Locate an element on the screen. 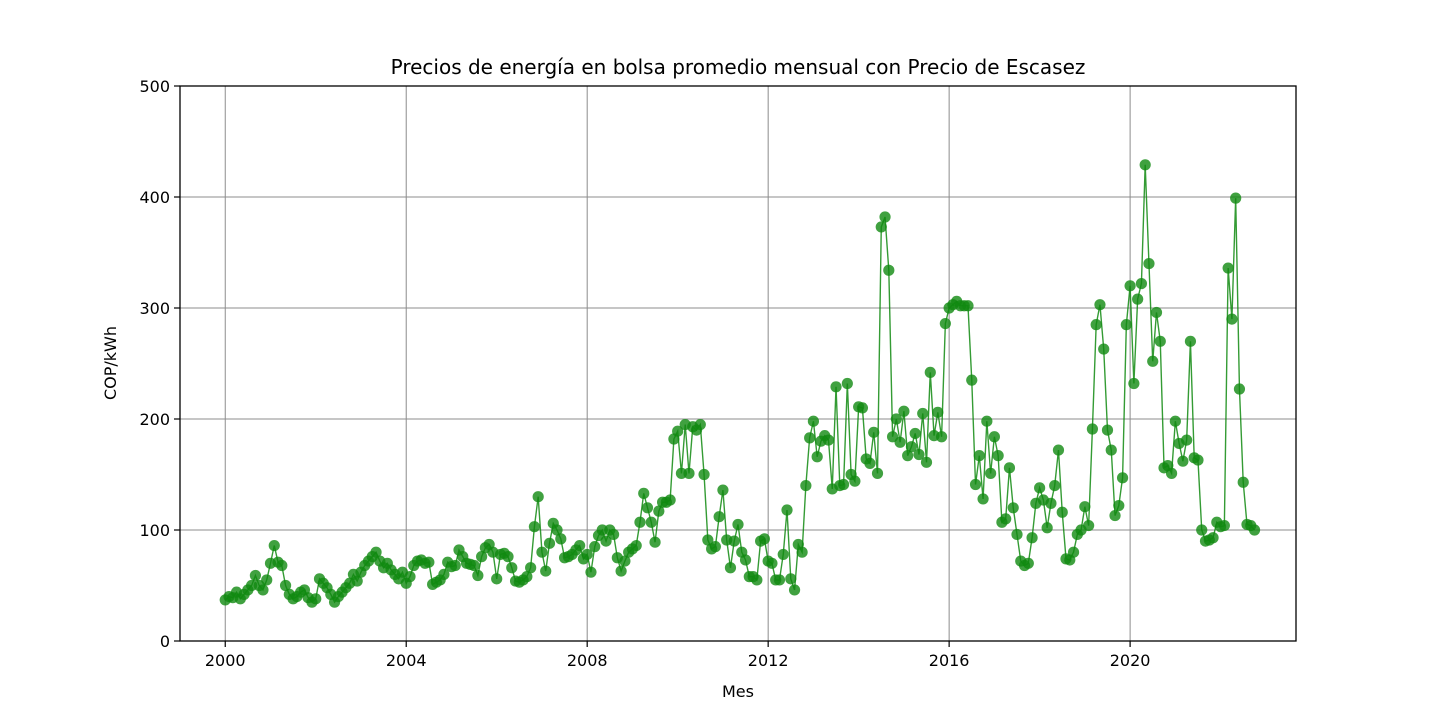  y-tick-label: 500 is located at coordinates (154, 86).